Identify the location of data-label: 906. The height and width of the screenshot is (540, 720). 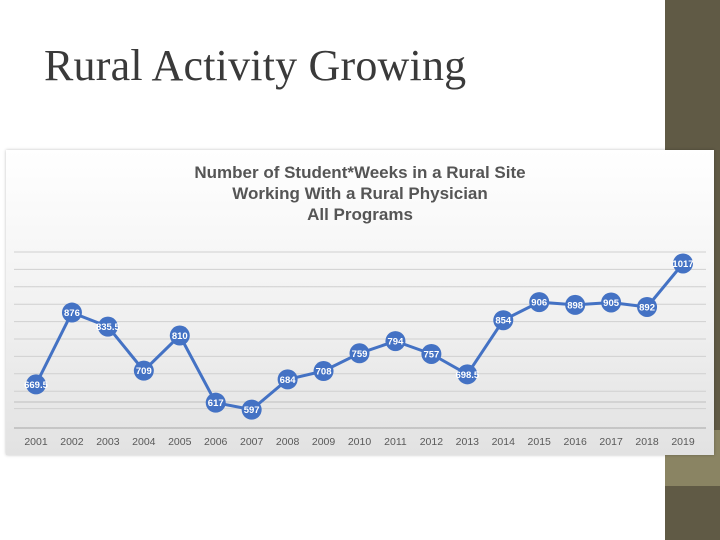
(539, 303).